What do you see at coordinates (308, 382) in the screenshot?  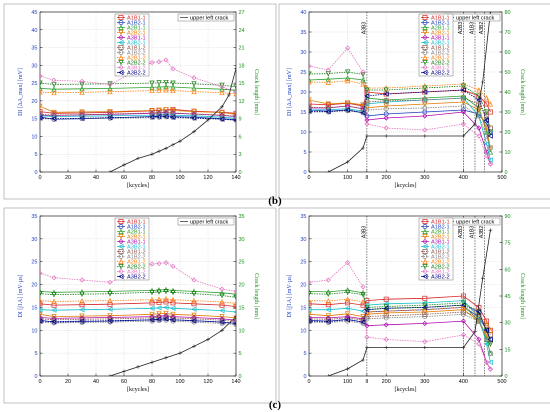 I see `x-tick-label: 0` at bounding box center [308, 382].